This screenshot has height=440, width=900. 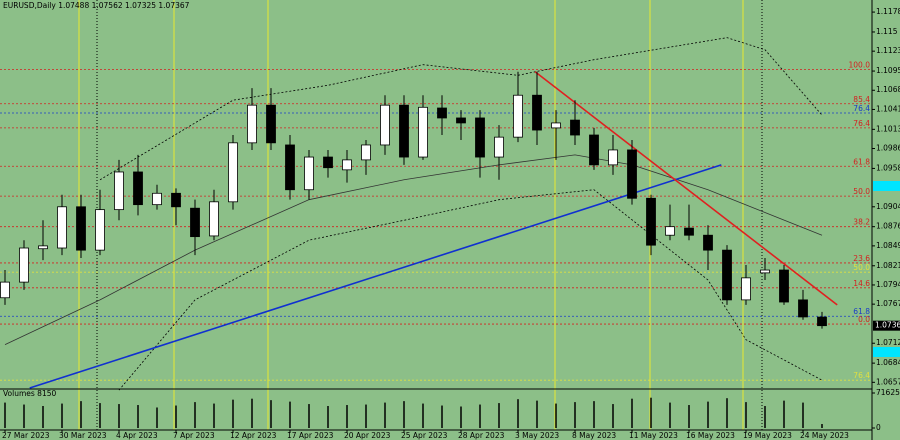 What do you see at coordinates (886, 352) in the screenshot?
I see `marker` at bounding box center [886, 352].